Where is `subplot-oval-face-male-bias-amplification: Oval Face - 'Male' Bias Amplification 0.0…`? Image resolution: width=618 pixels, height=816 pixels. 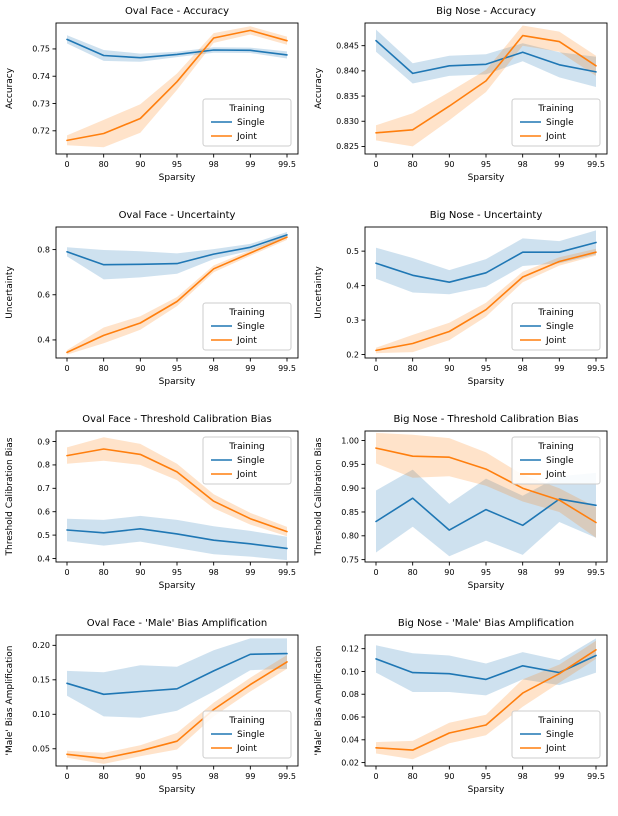 subplot-oval-face-male-bias-amplification: Oval Face - 'Male' Bias Amplification 0.0… is located at coordinates (154, 714).